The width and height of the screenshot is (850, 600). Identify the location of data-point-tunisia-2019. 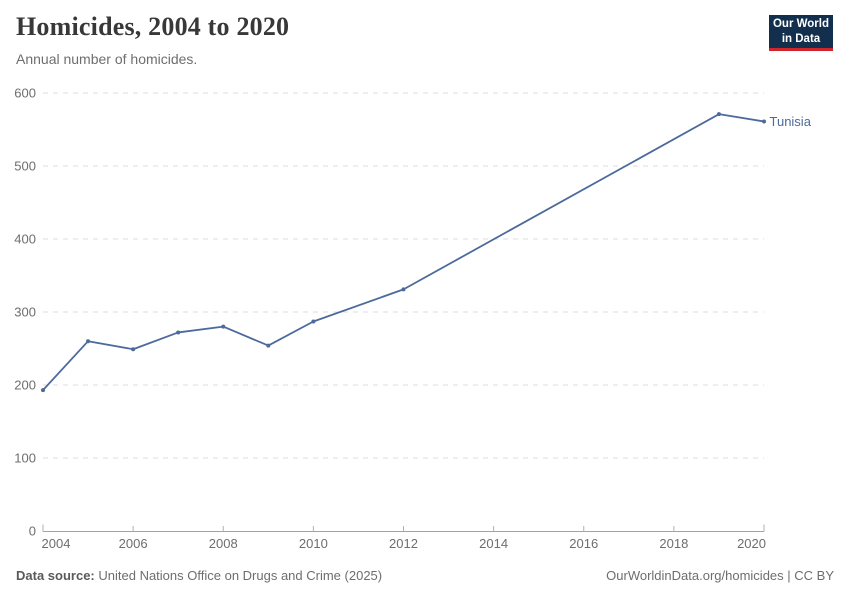
(718, 114).